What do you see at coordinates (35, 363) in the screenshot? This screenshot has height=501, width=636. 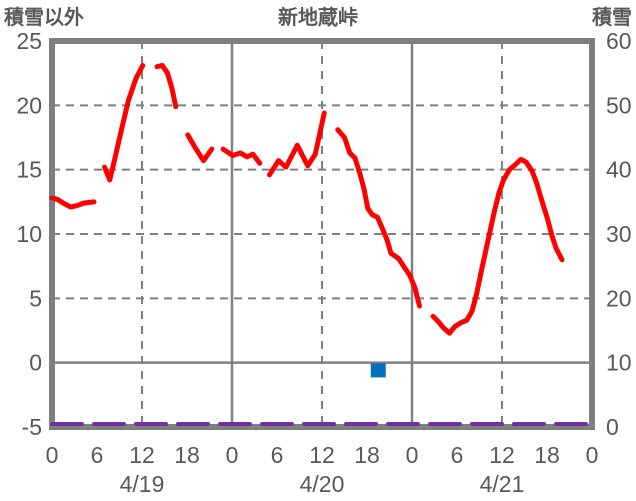 I see `left-axis-tick-label: 0` at bounding box center [35, 363].